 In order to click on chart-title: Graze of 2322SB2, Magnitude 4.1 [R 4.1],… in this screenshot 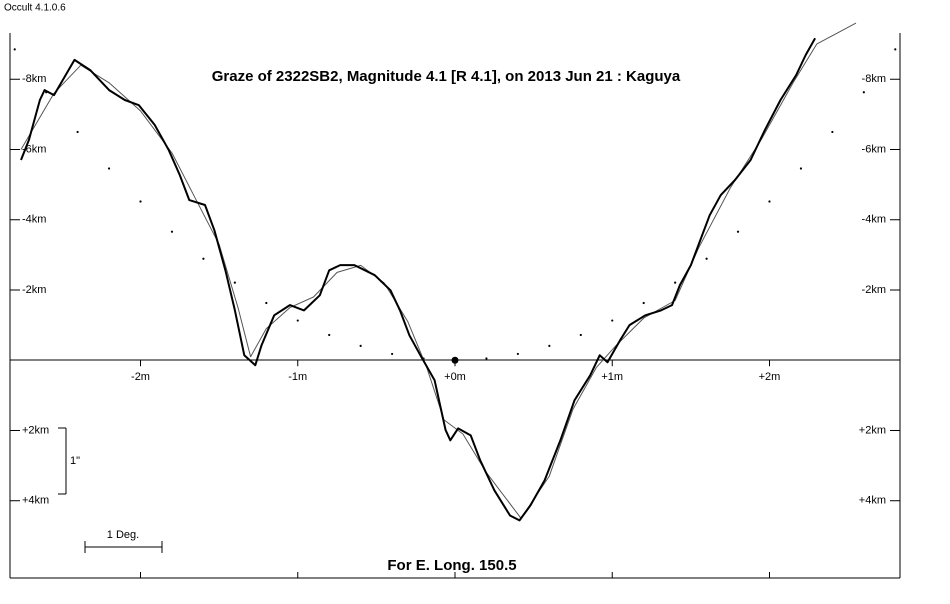, I will do `click(446, 76)`.